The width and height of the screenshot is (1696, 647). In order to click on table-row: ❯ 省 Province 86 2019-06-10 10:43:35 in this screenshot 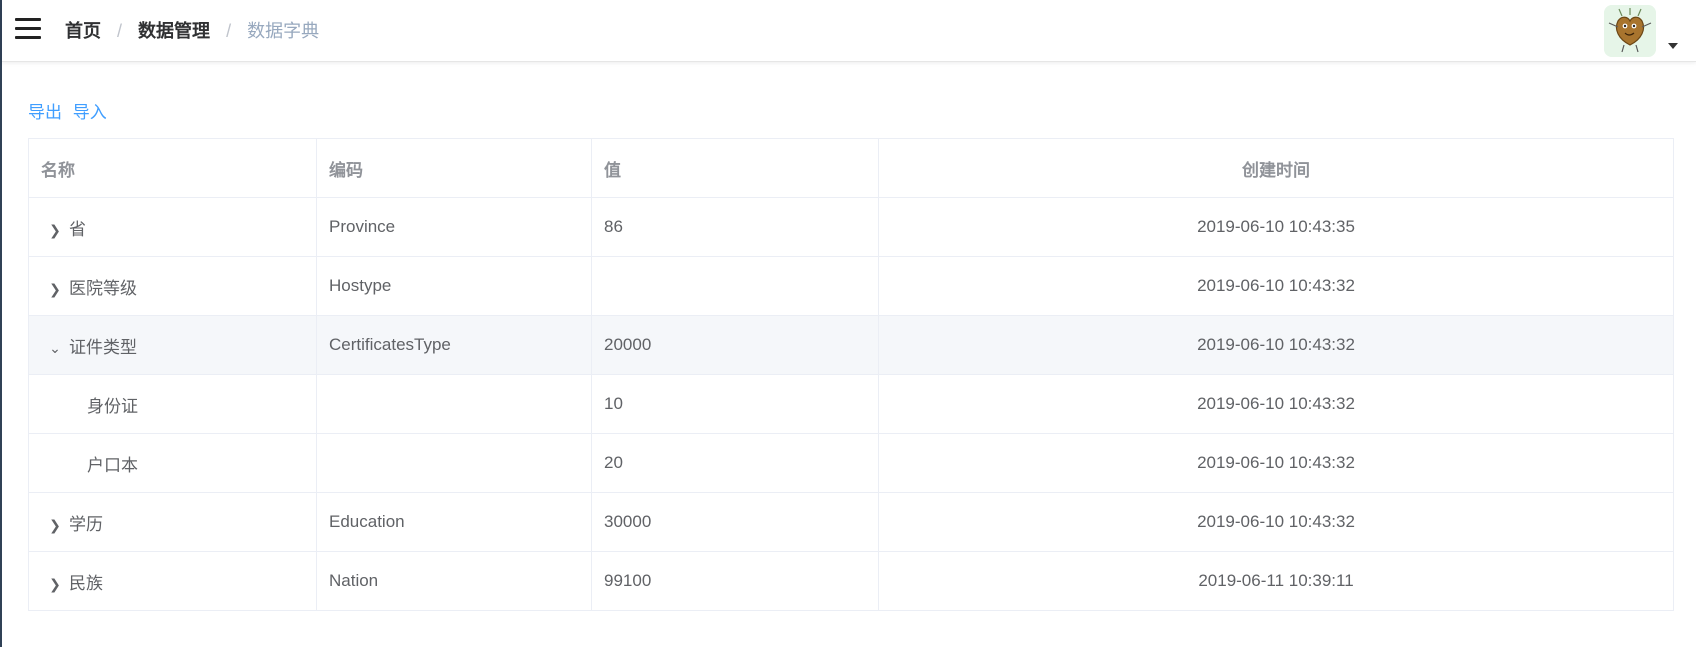, I will do `click(851, 227)`.